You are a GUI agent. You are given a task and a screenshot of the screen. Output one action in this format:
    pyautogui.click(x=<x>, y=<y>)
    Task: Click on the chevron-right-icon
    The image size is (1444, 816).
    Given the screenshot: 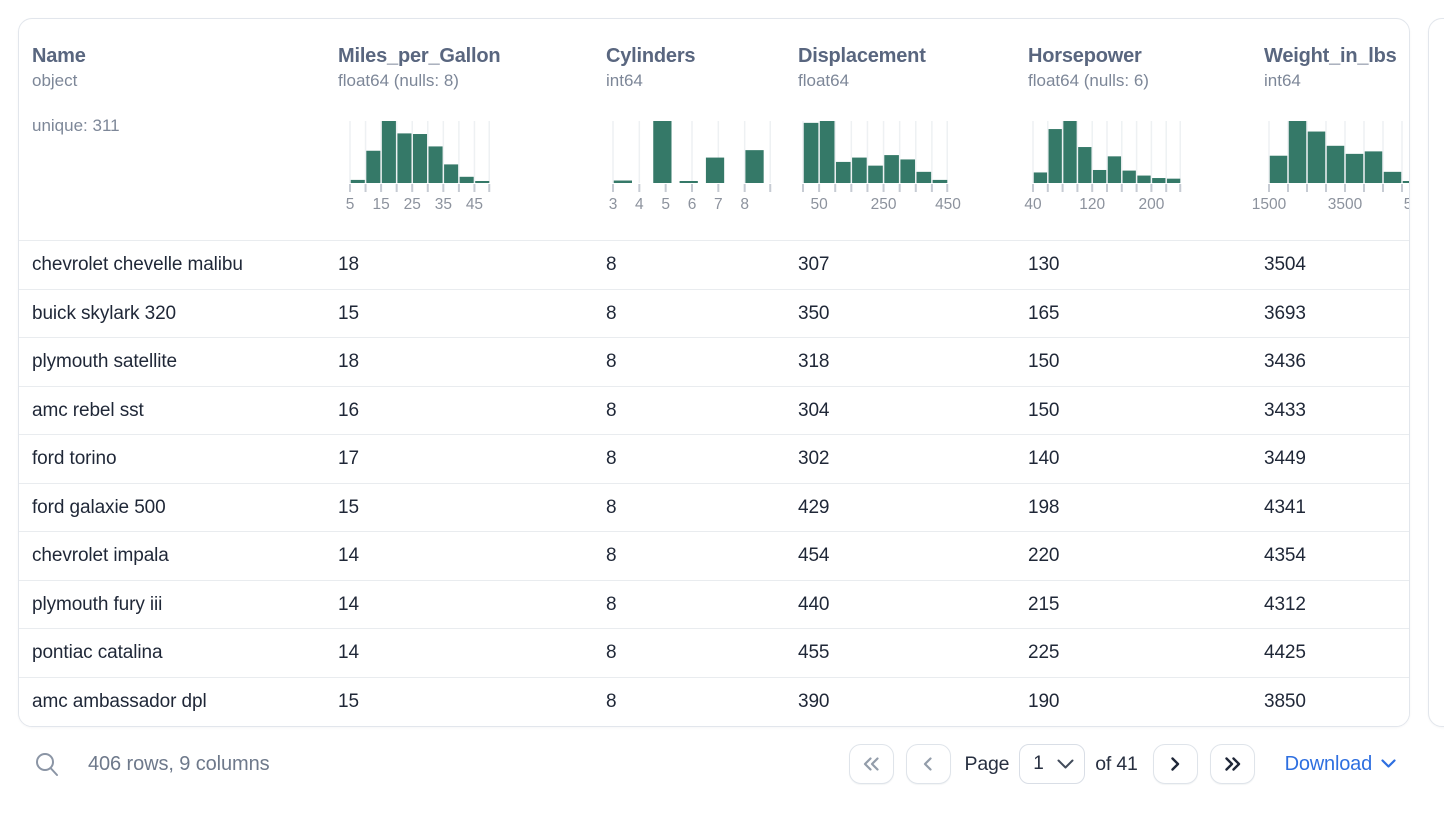 What is the action you would take?
    pyautogui.click(x=1175, y=764)
    